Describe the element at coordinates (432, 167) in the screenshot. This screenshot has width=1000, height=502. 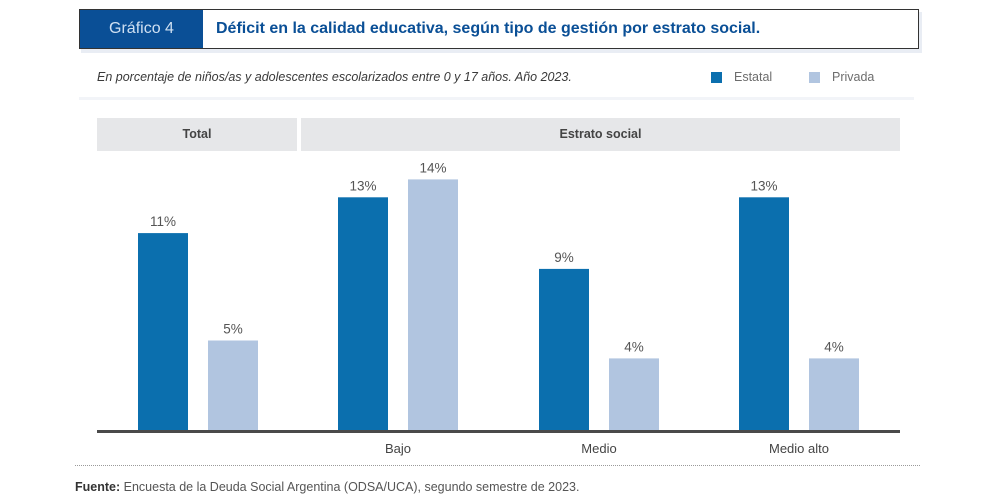
I see `data-label-privada-bajo: 14%` at that location.